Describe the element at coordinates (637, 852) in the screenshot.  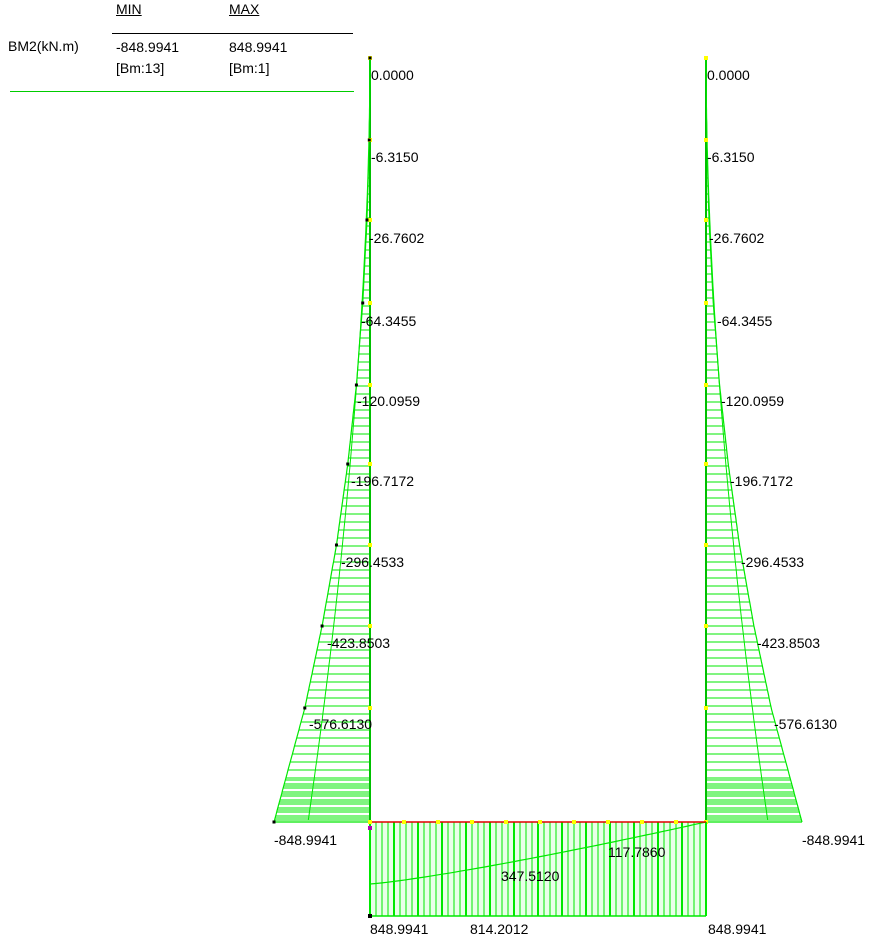
I see `beam-quarter-label: 117.7860` at that location.